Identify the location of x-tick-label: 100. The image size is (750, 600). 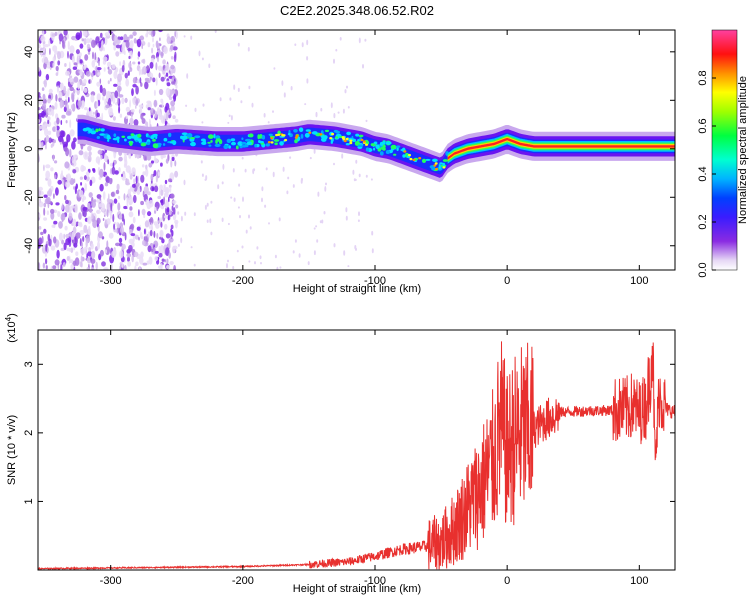
(639, 581).